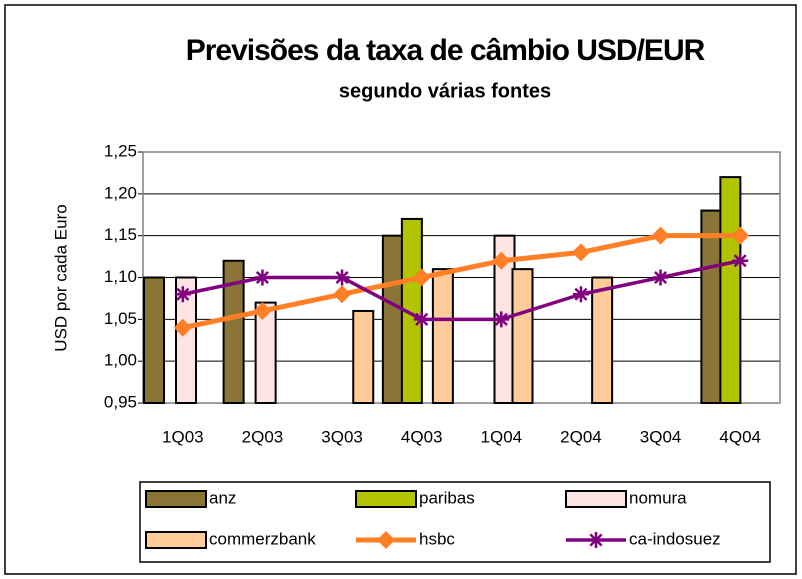  I want to click on chart-subtitle: segundo várias fontes, so click(445, 91).